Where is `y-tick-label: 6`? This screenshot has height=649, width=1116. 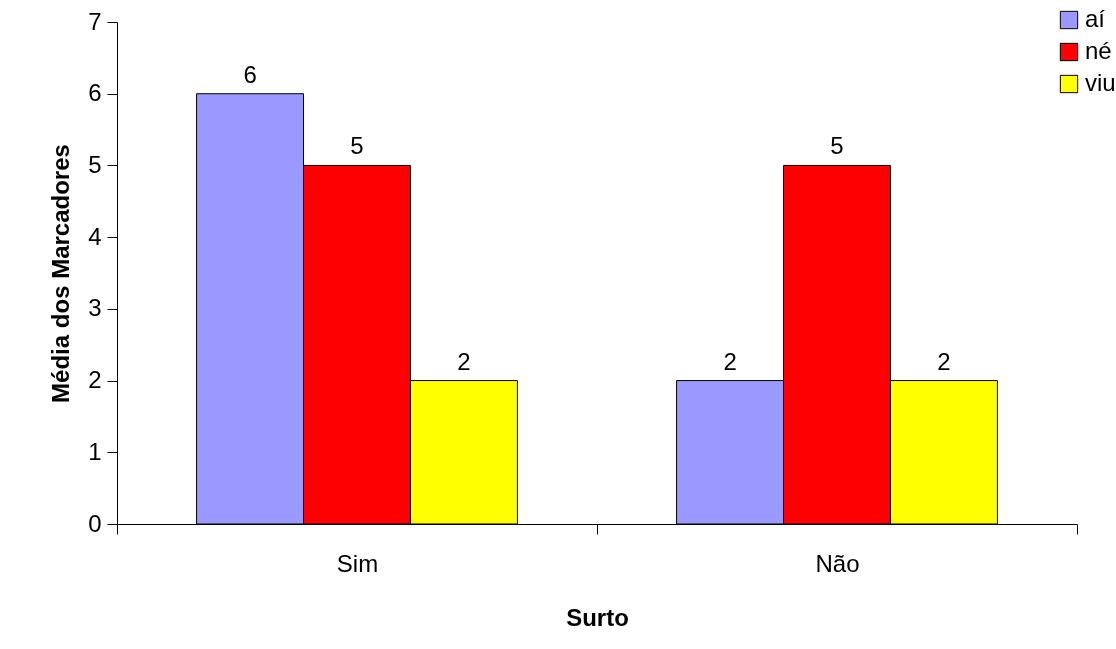 y-tick-label: 6 is located at coordinates (95, 93).